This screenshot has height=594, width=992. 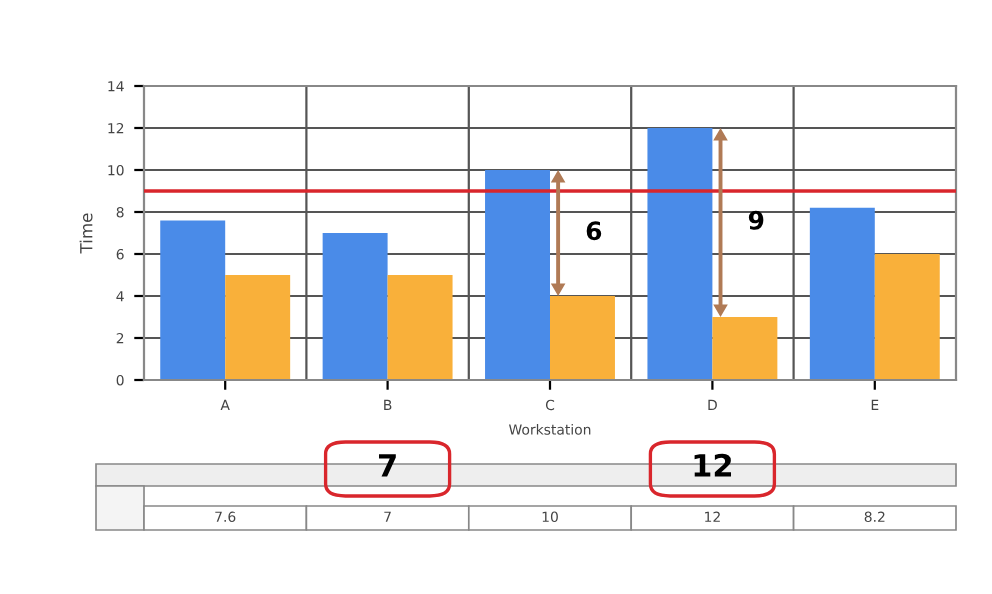 I want to click on annotation: 9, so click(x=756, y=220).